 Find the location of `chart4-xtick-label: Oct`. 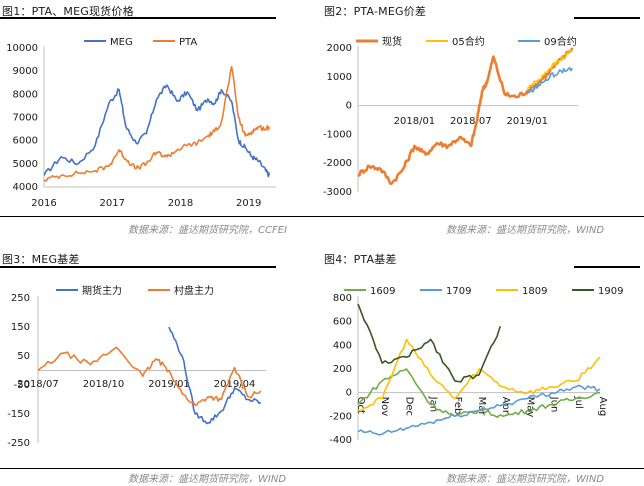

chart4-xtick-label: Oct is located at coordinates (360, 405).